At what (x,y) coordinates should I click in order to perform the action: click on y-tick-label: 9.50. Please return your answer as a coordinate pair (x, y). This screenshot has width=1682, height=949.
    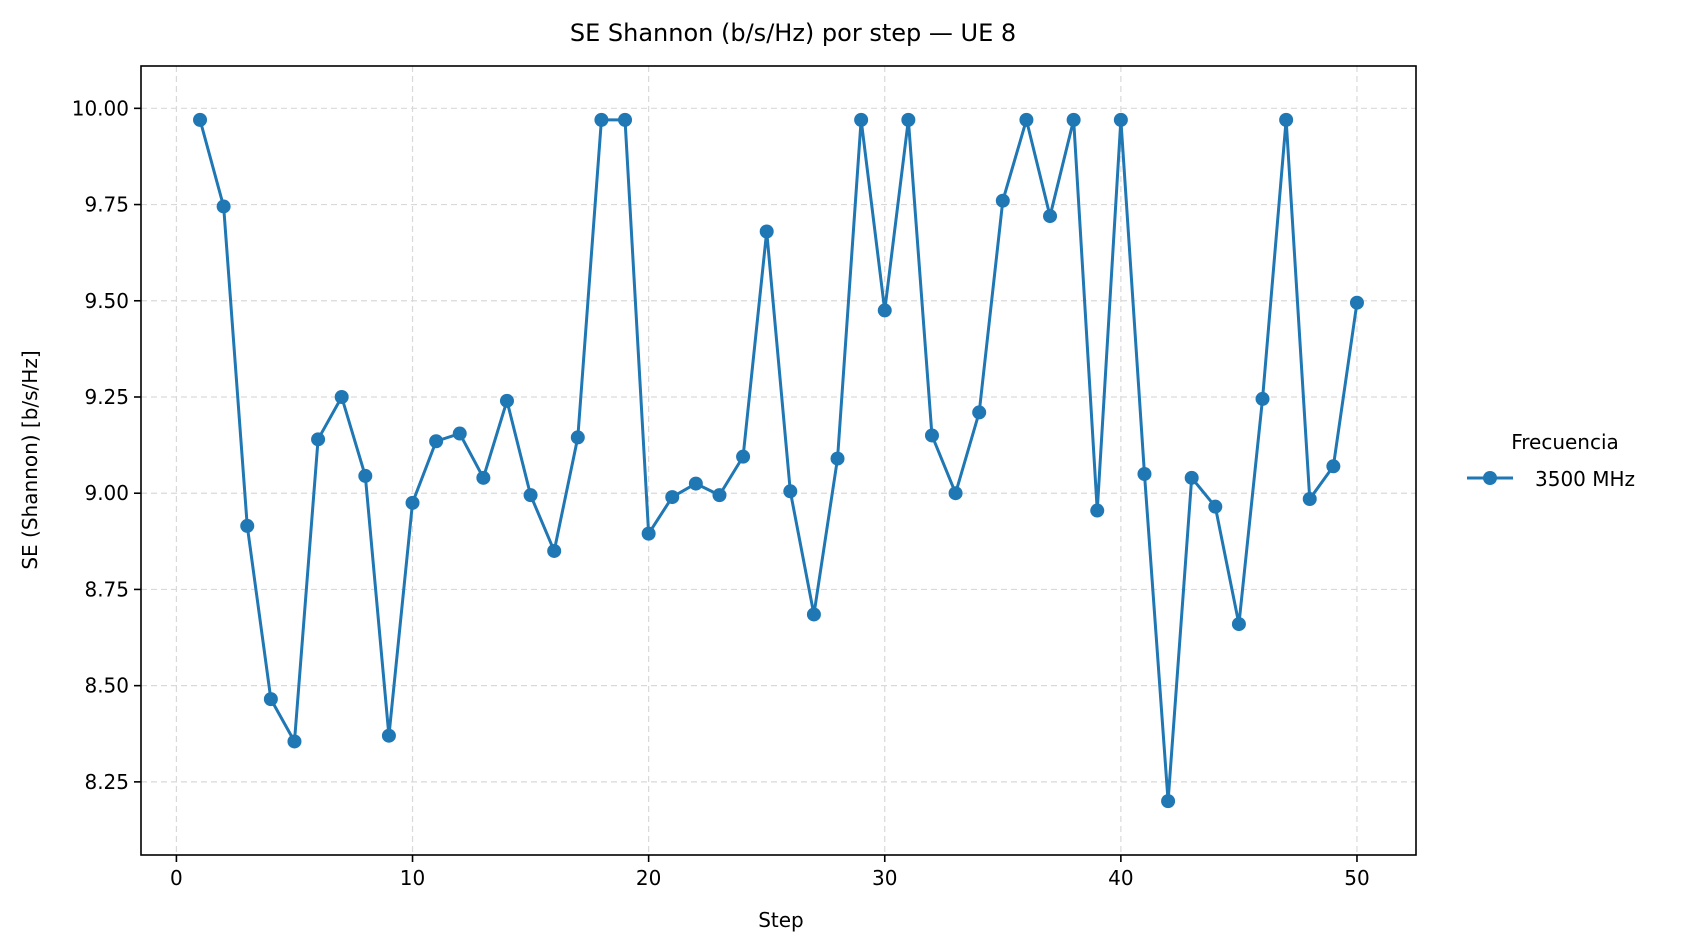
    Looking at the image, I should click on (106, 301).